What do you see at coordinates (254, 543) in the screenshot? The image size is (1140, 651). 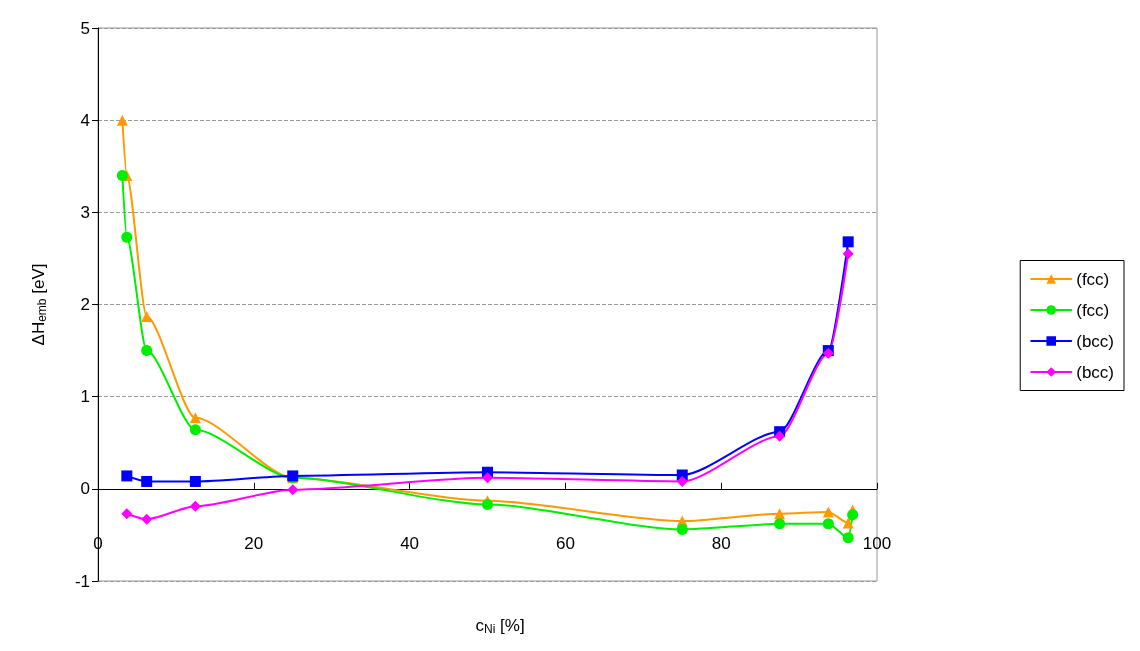 I see `x-tick-label: 20` at bounding box center [254, 543].